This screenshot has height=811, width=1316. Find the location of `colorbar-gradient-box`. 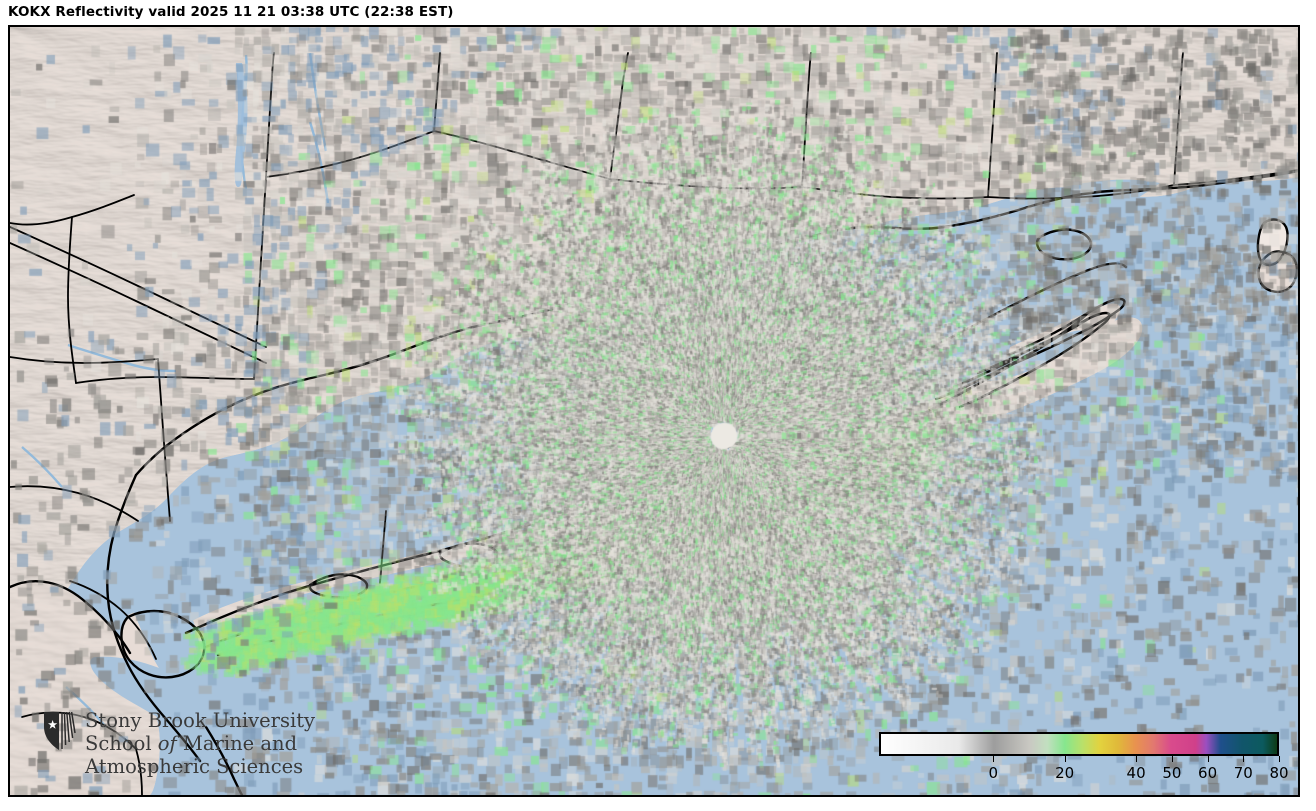

colorbar-gradient-box is located at coordinates (1079, 744).